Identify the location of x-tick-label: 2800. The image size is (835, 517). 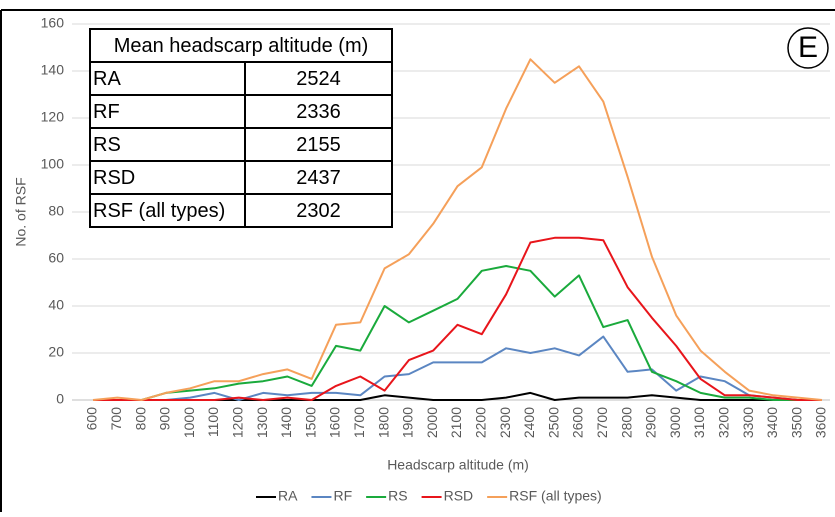
(626, 422).